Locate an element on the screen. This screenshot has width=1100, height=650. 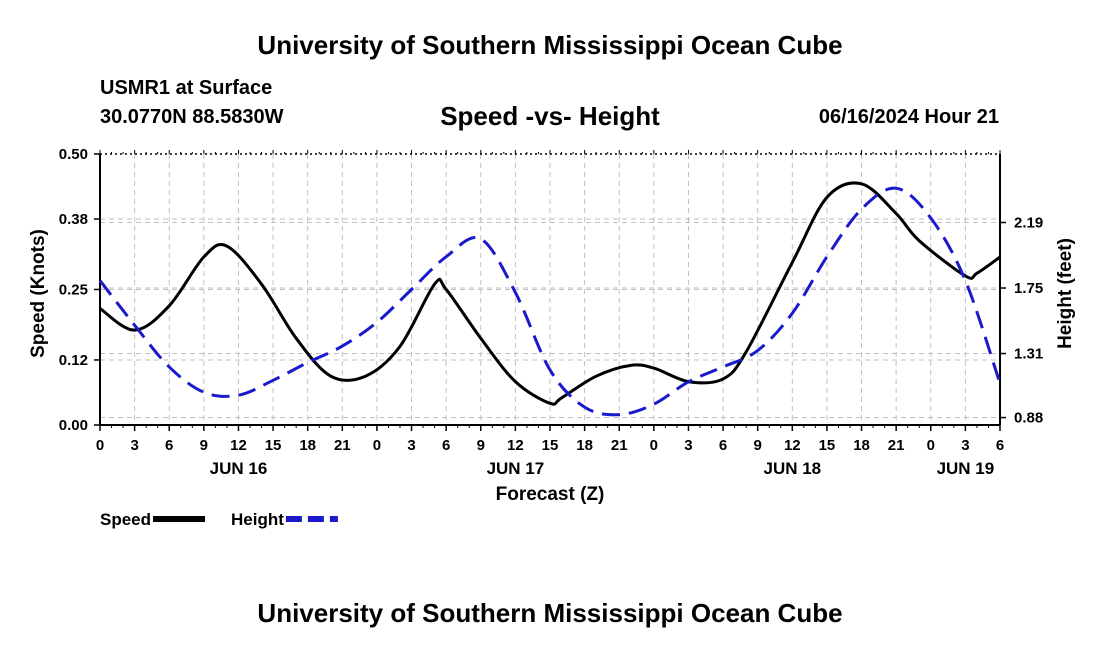
day-label: JUN 17 is located at coordinates (516, 468).